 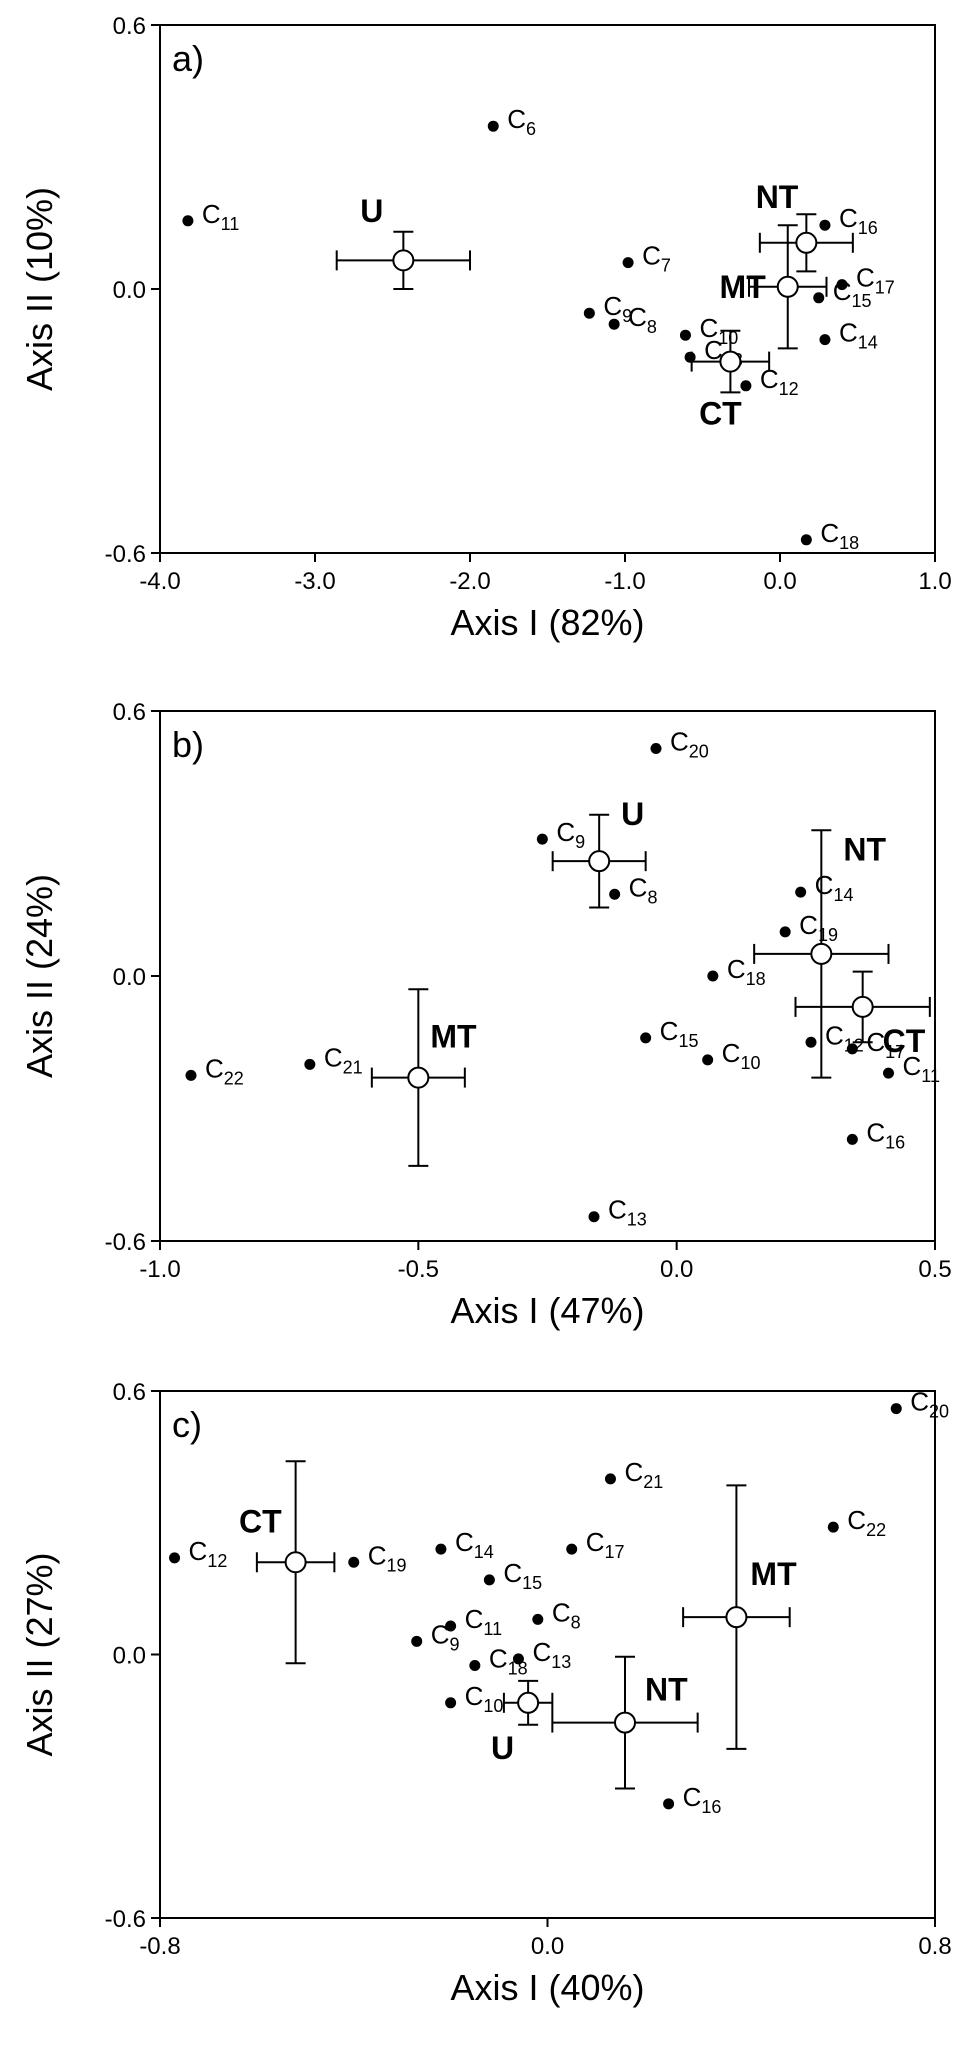 I want to click on x-tick-label: -0.5, so click(x=418, y=1269).